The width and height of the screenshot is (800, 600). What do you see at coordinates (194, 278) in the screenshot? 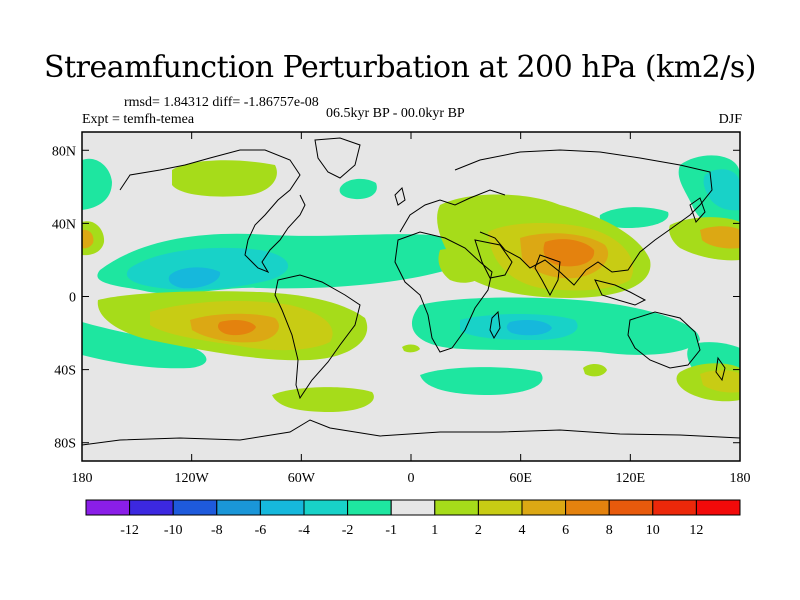
I see `neg-region-tropical-pacific-center` at bounding box center [194, 278].